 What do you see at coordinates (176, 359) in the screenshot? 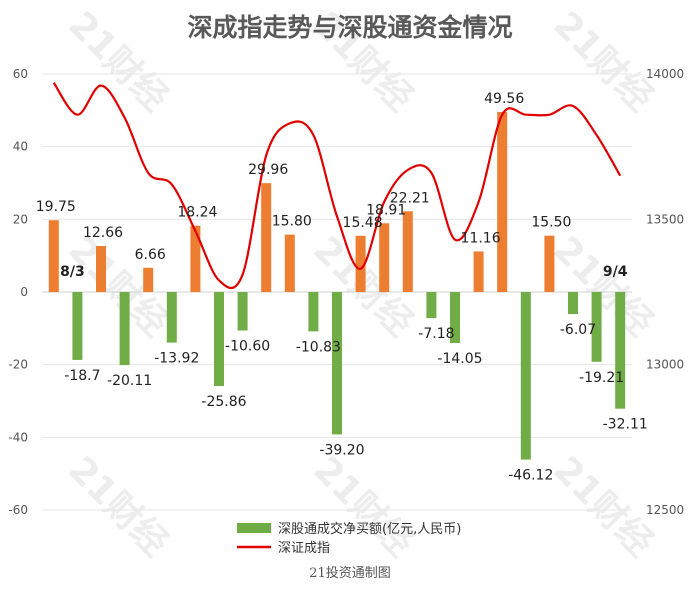
I see `data-label: -13.92` at bounding box center [176, 359].